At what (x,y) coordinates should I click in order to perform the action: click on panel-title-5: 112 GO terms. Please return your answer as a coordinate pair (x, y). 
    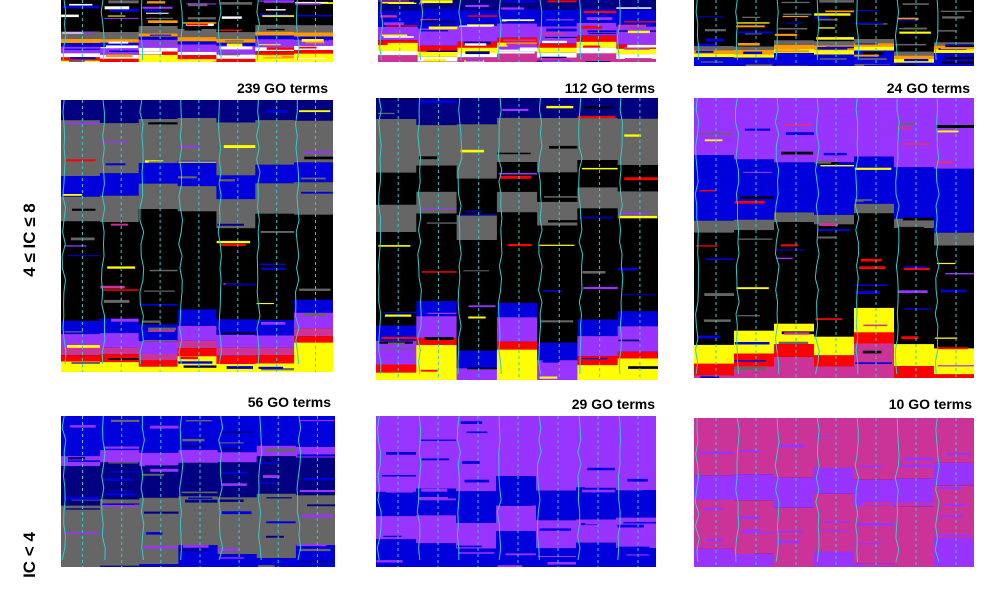
    Looking at the image, I should click on (610, 88).